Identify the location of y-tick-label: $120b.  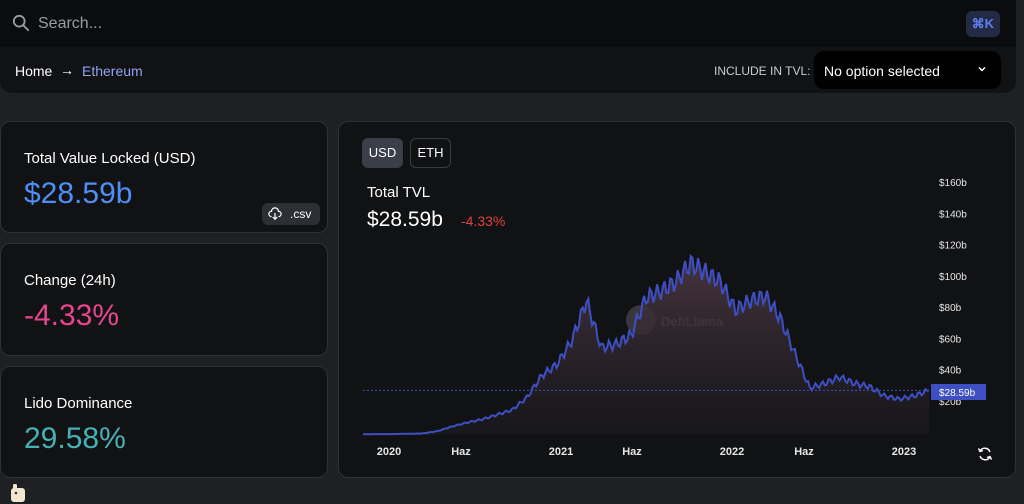
(953, 246).